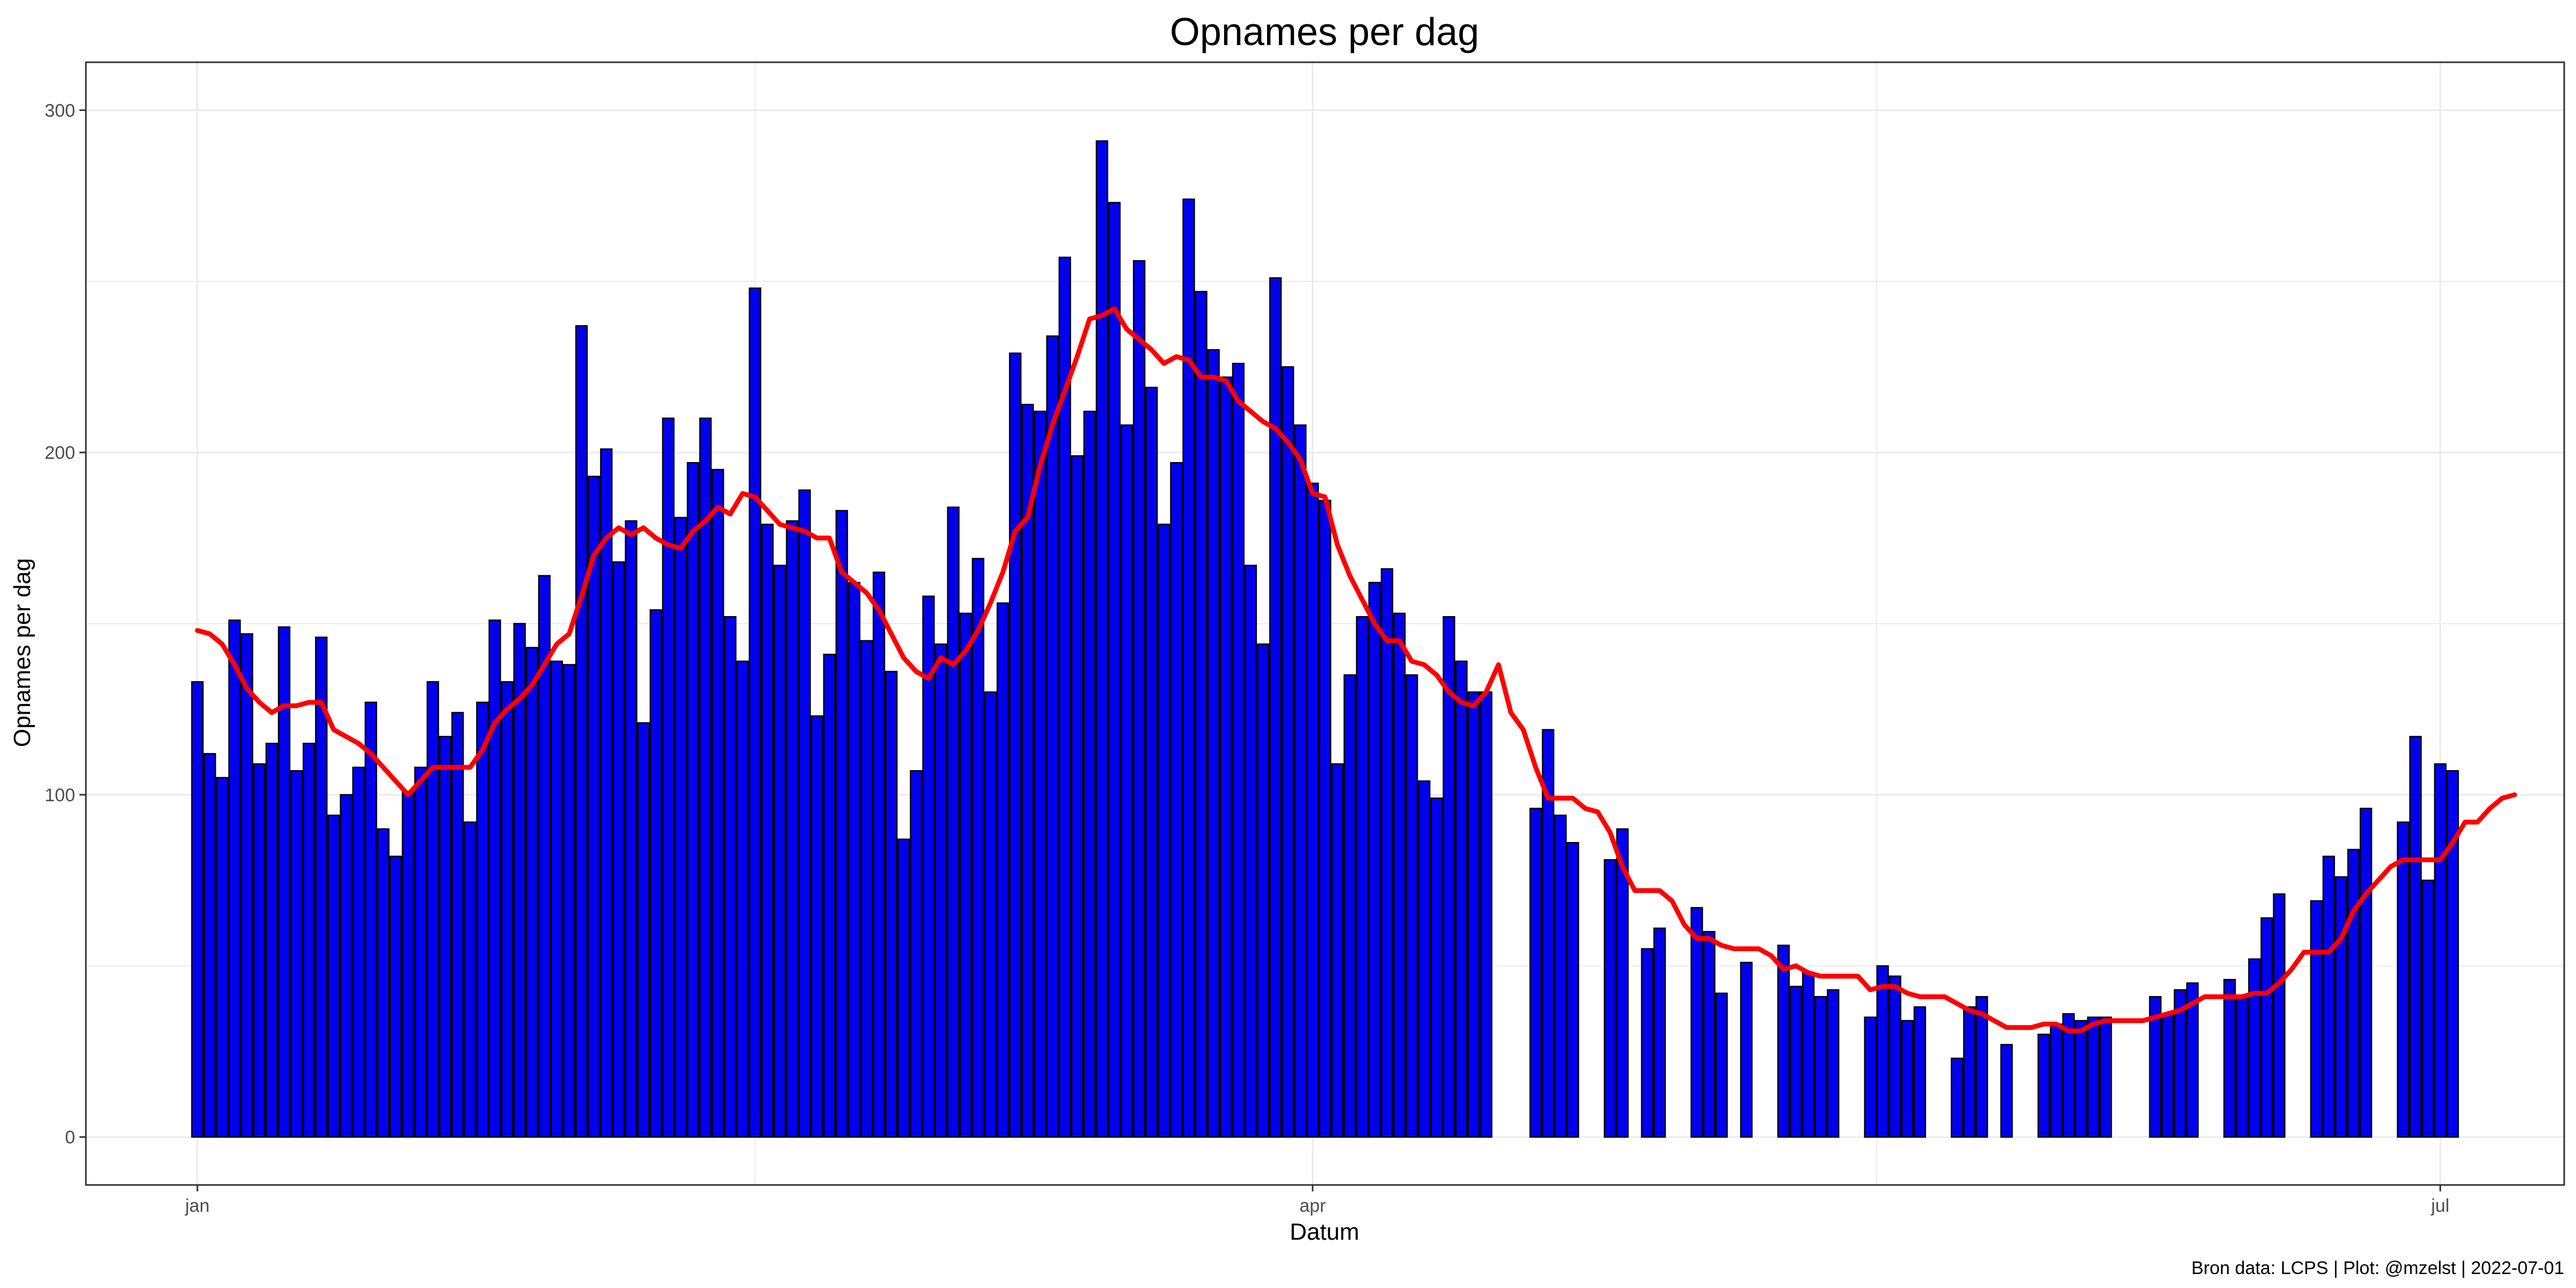 Image resolution: width=2576 pixels, height=1288 pixels. What do you see at coordinates (60, 795) in the screenshot?
I see `y-tick-label: 100` at bounding box center [60, 795].